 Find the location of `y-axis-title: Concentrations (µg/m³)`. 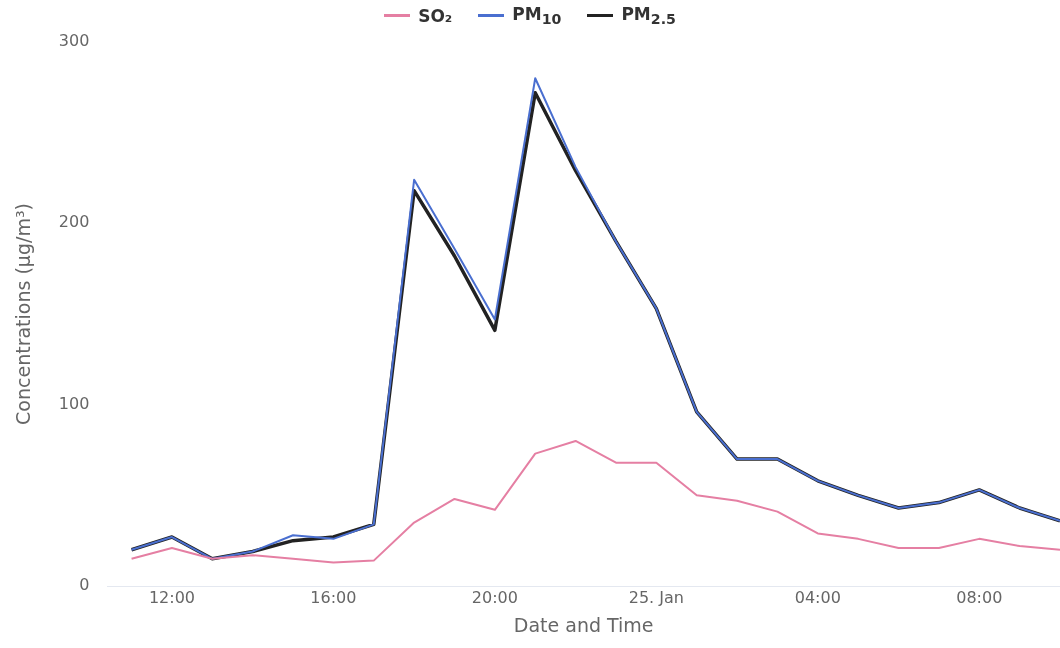

y-axis-title: Concentrations (µg/m³) is located at coordinates (23, 314).